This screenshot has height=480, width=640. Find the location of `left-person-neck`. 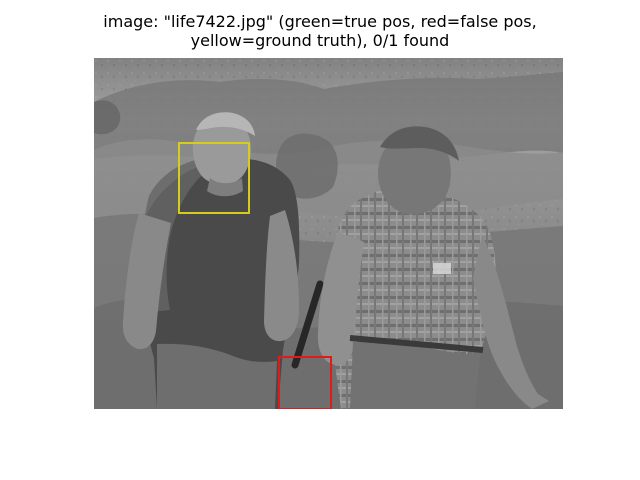

left-person-neck is located at coordinates (225, 187).